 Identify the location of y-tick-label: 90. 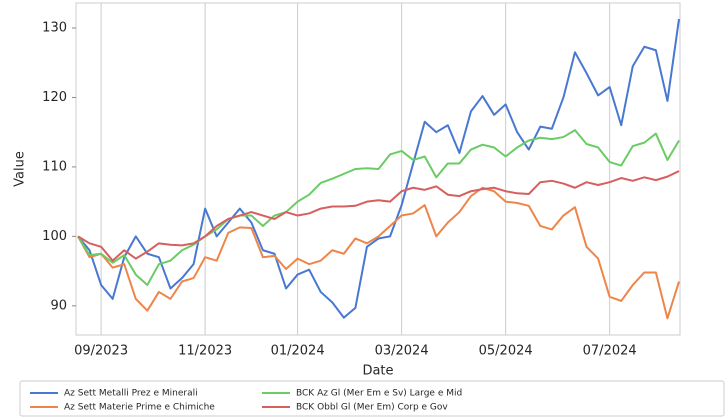
(58, 305).